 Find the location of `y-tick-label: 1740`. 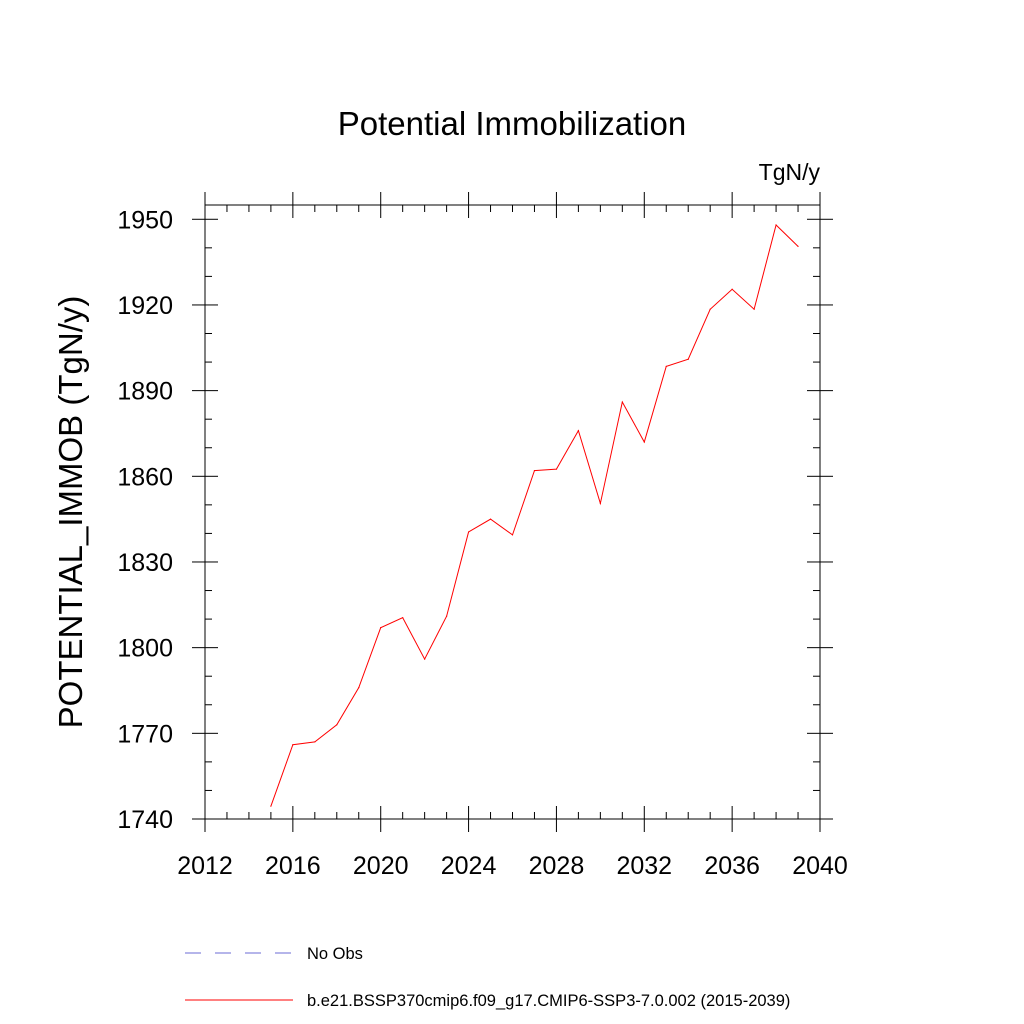

y-tick-label: 1740 is located at coordinates (145, 820).